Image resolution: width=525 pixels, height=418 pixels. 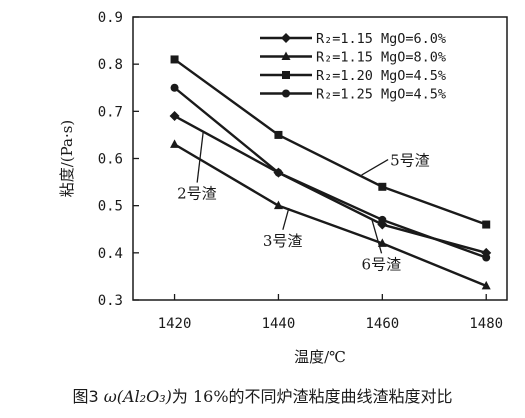 What do you see at coordinates (279, 324) in the screenshot?
I see `x-tick-label: 1440` at bounding box center [279, 324].